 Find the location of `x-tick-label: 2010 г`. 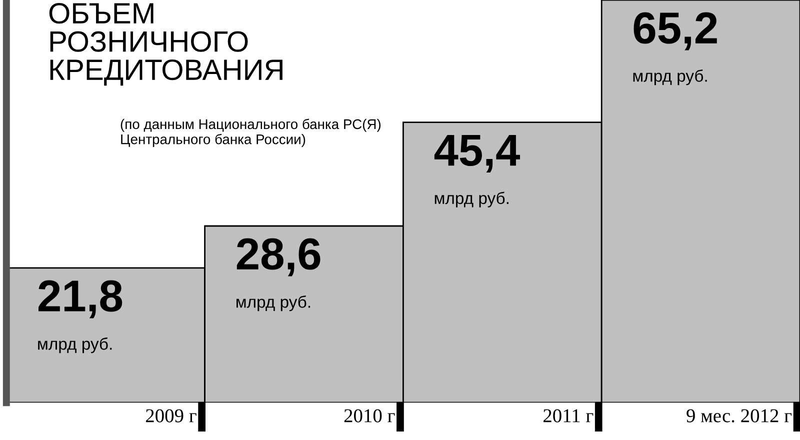

x-tick-label: 2010 г is located at coordinates (369, 415).